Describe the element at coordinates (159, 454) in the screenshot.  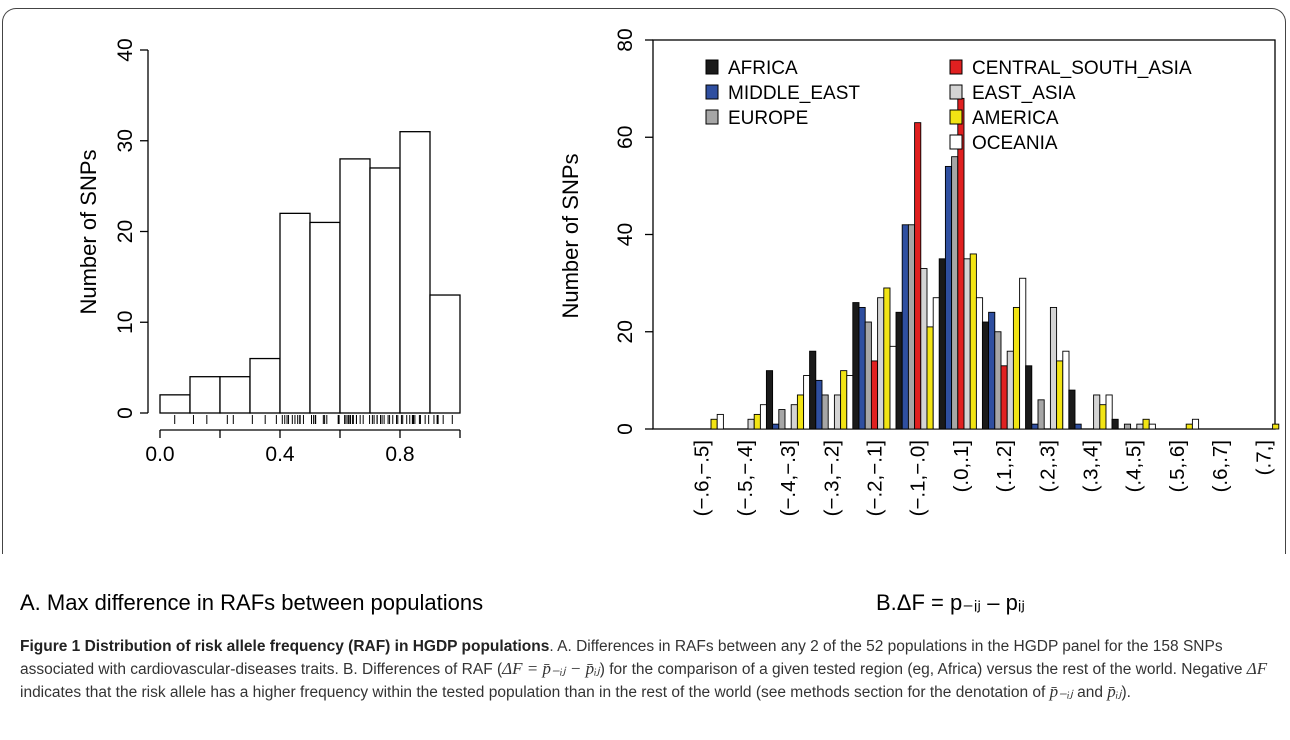
I see `x-tick-label: 0.0` at that location.